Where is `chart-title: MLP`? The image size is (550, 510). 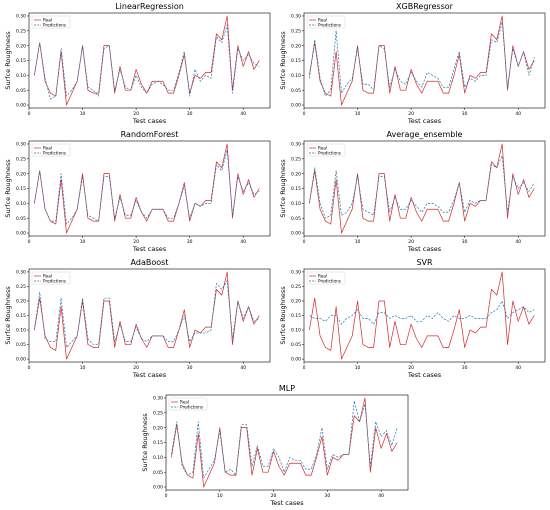 chart-title: MLP is located at coordinates (287, 388).